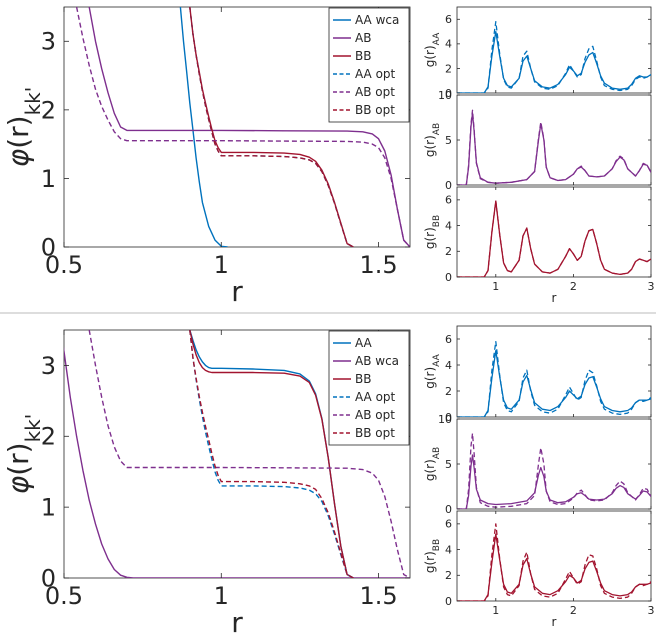  I want to click on legend-label: BB, so click(363, 379).